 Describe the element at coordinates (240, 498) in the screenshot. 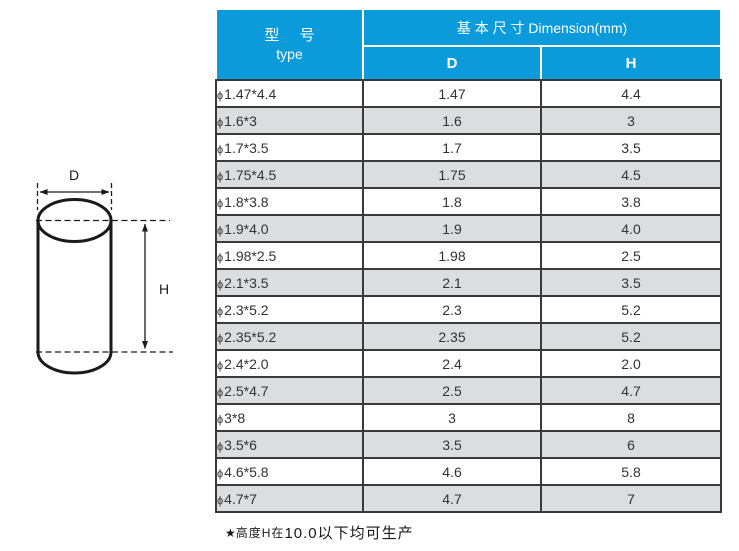

I see `type-value: 4.7*7` at that location.